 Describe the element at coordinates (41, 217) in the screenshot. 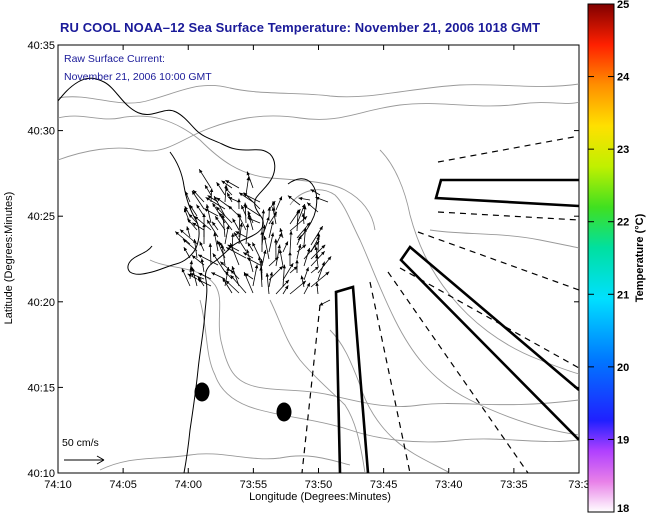

I see `y-tick-label: 40:25` at that location.